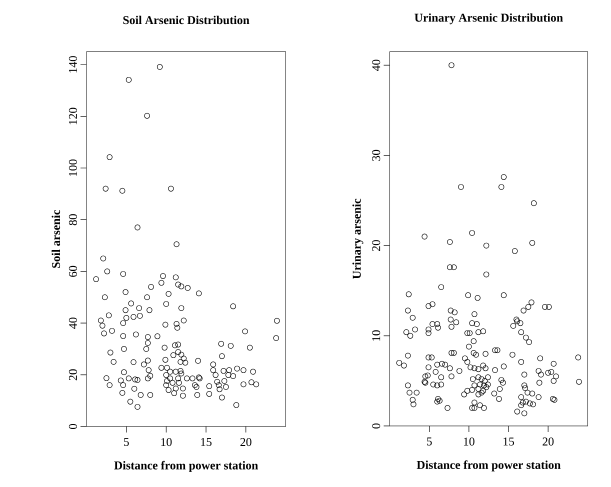 The width and height of the screenshot is (611, 487). What do you see at coordinates (72, 168) in the screenshot?
I see `y-tick-label: 100` at bounding box center [72, 168].